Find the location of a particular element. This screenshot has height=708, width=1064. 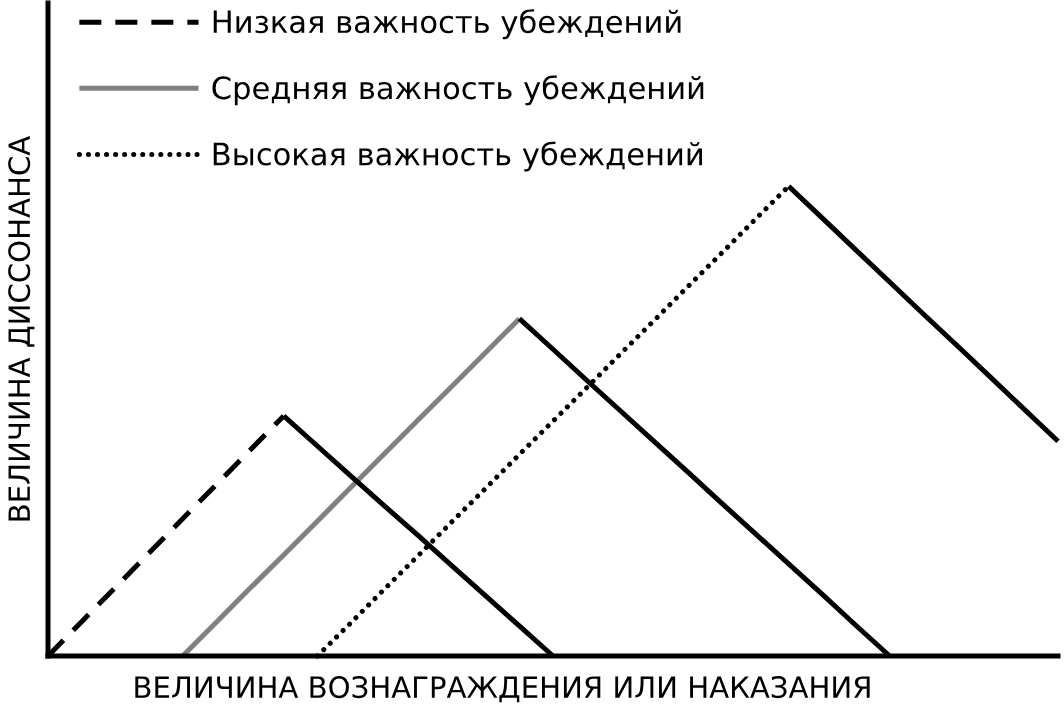

x-axis-title: ВЕЛИЧИНА ВОЗНАГРАЖДЕНИЯ ИЛИ НАКАЗАНИЯ is located at coordinates (502, 689).